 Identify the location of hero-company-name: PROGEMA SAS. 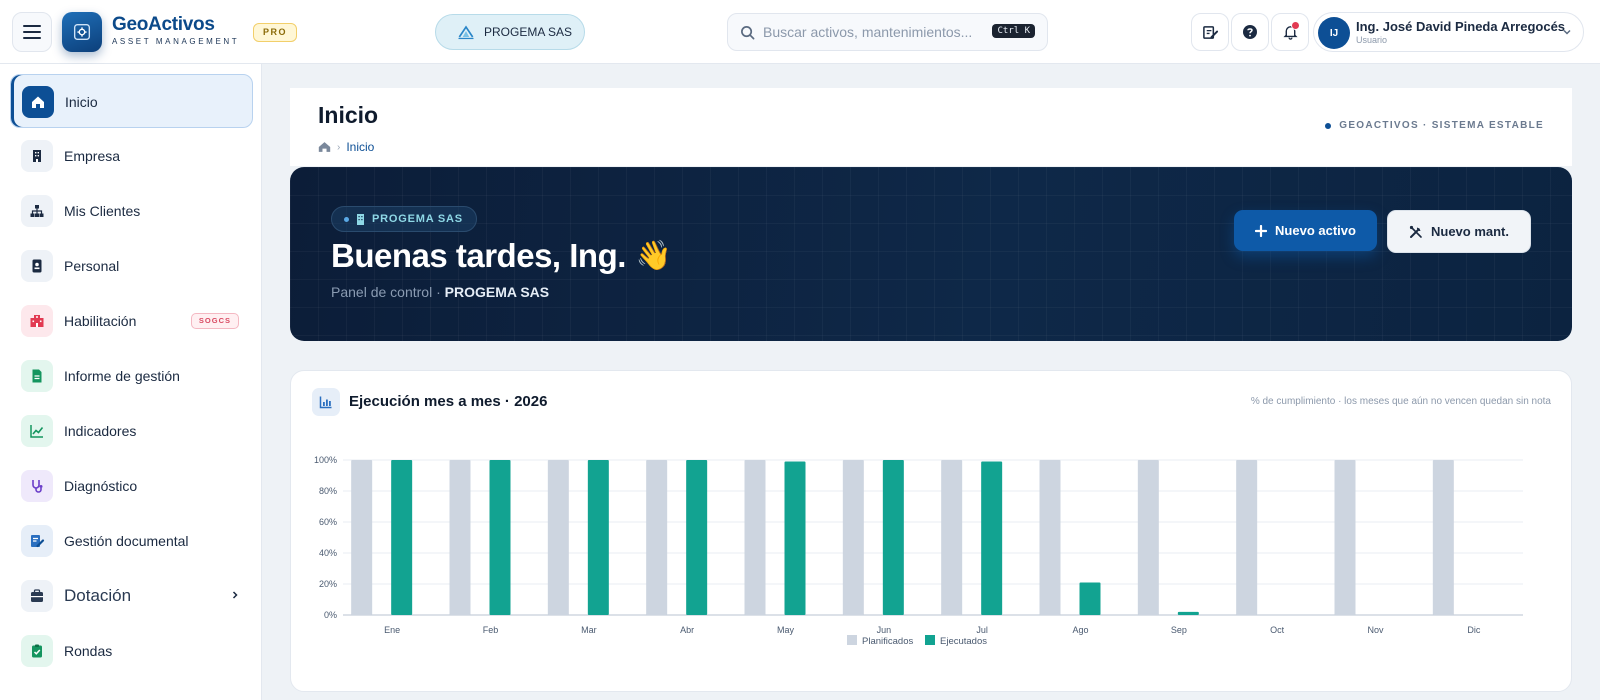
(417, 219).